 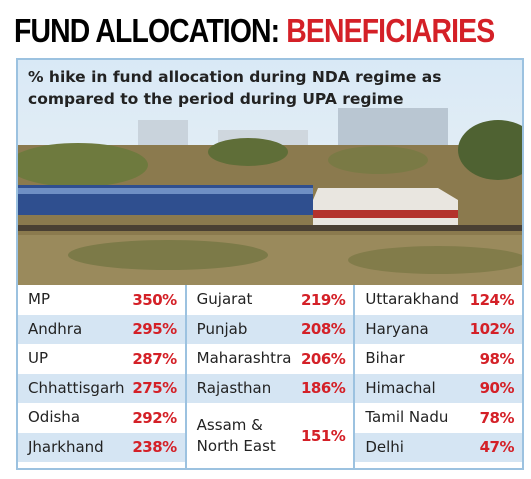 I want to click on state-name: Rajasthan, so click(x=234, y=387).